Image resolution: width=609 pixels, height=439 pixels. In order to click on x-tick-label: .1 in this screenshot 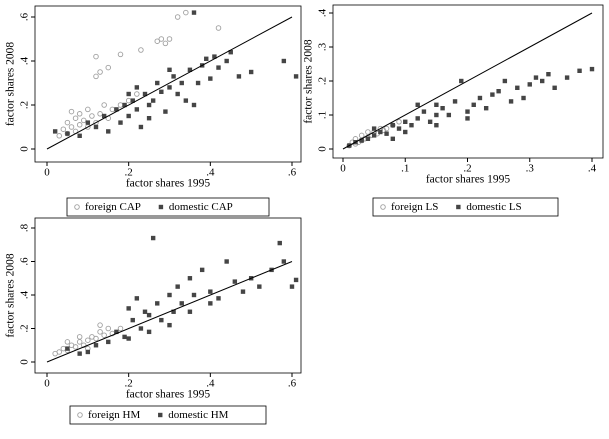, I will do `click(405, 169)`.